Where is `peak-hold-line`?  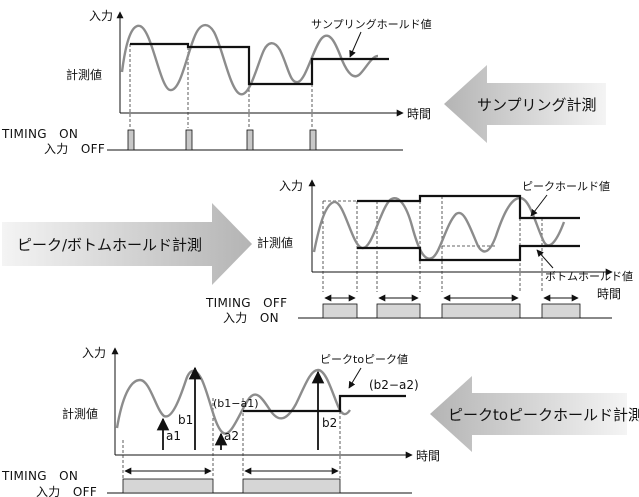
peak-hold-line is located at coordinates (468, 207).